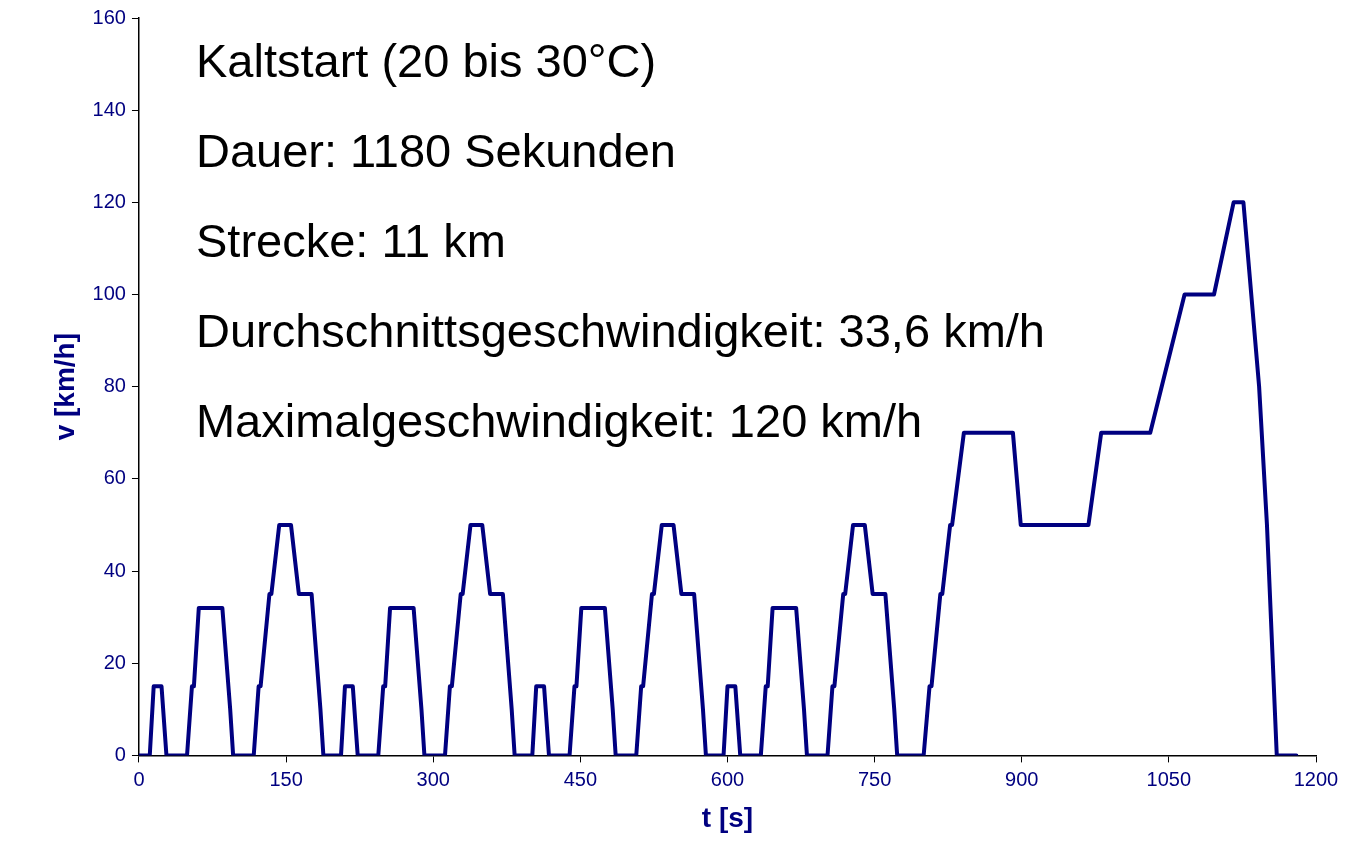 The width and height of the screenshot is (1346, 845). What do you see at coordinates (64, 387) in the screenshot?
I see `y-axis-title: v [km/h]` at bounding box center [64, 387].